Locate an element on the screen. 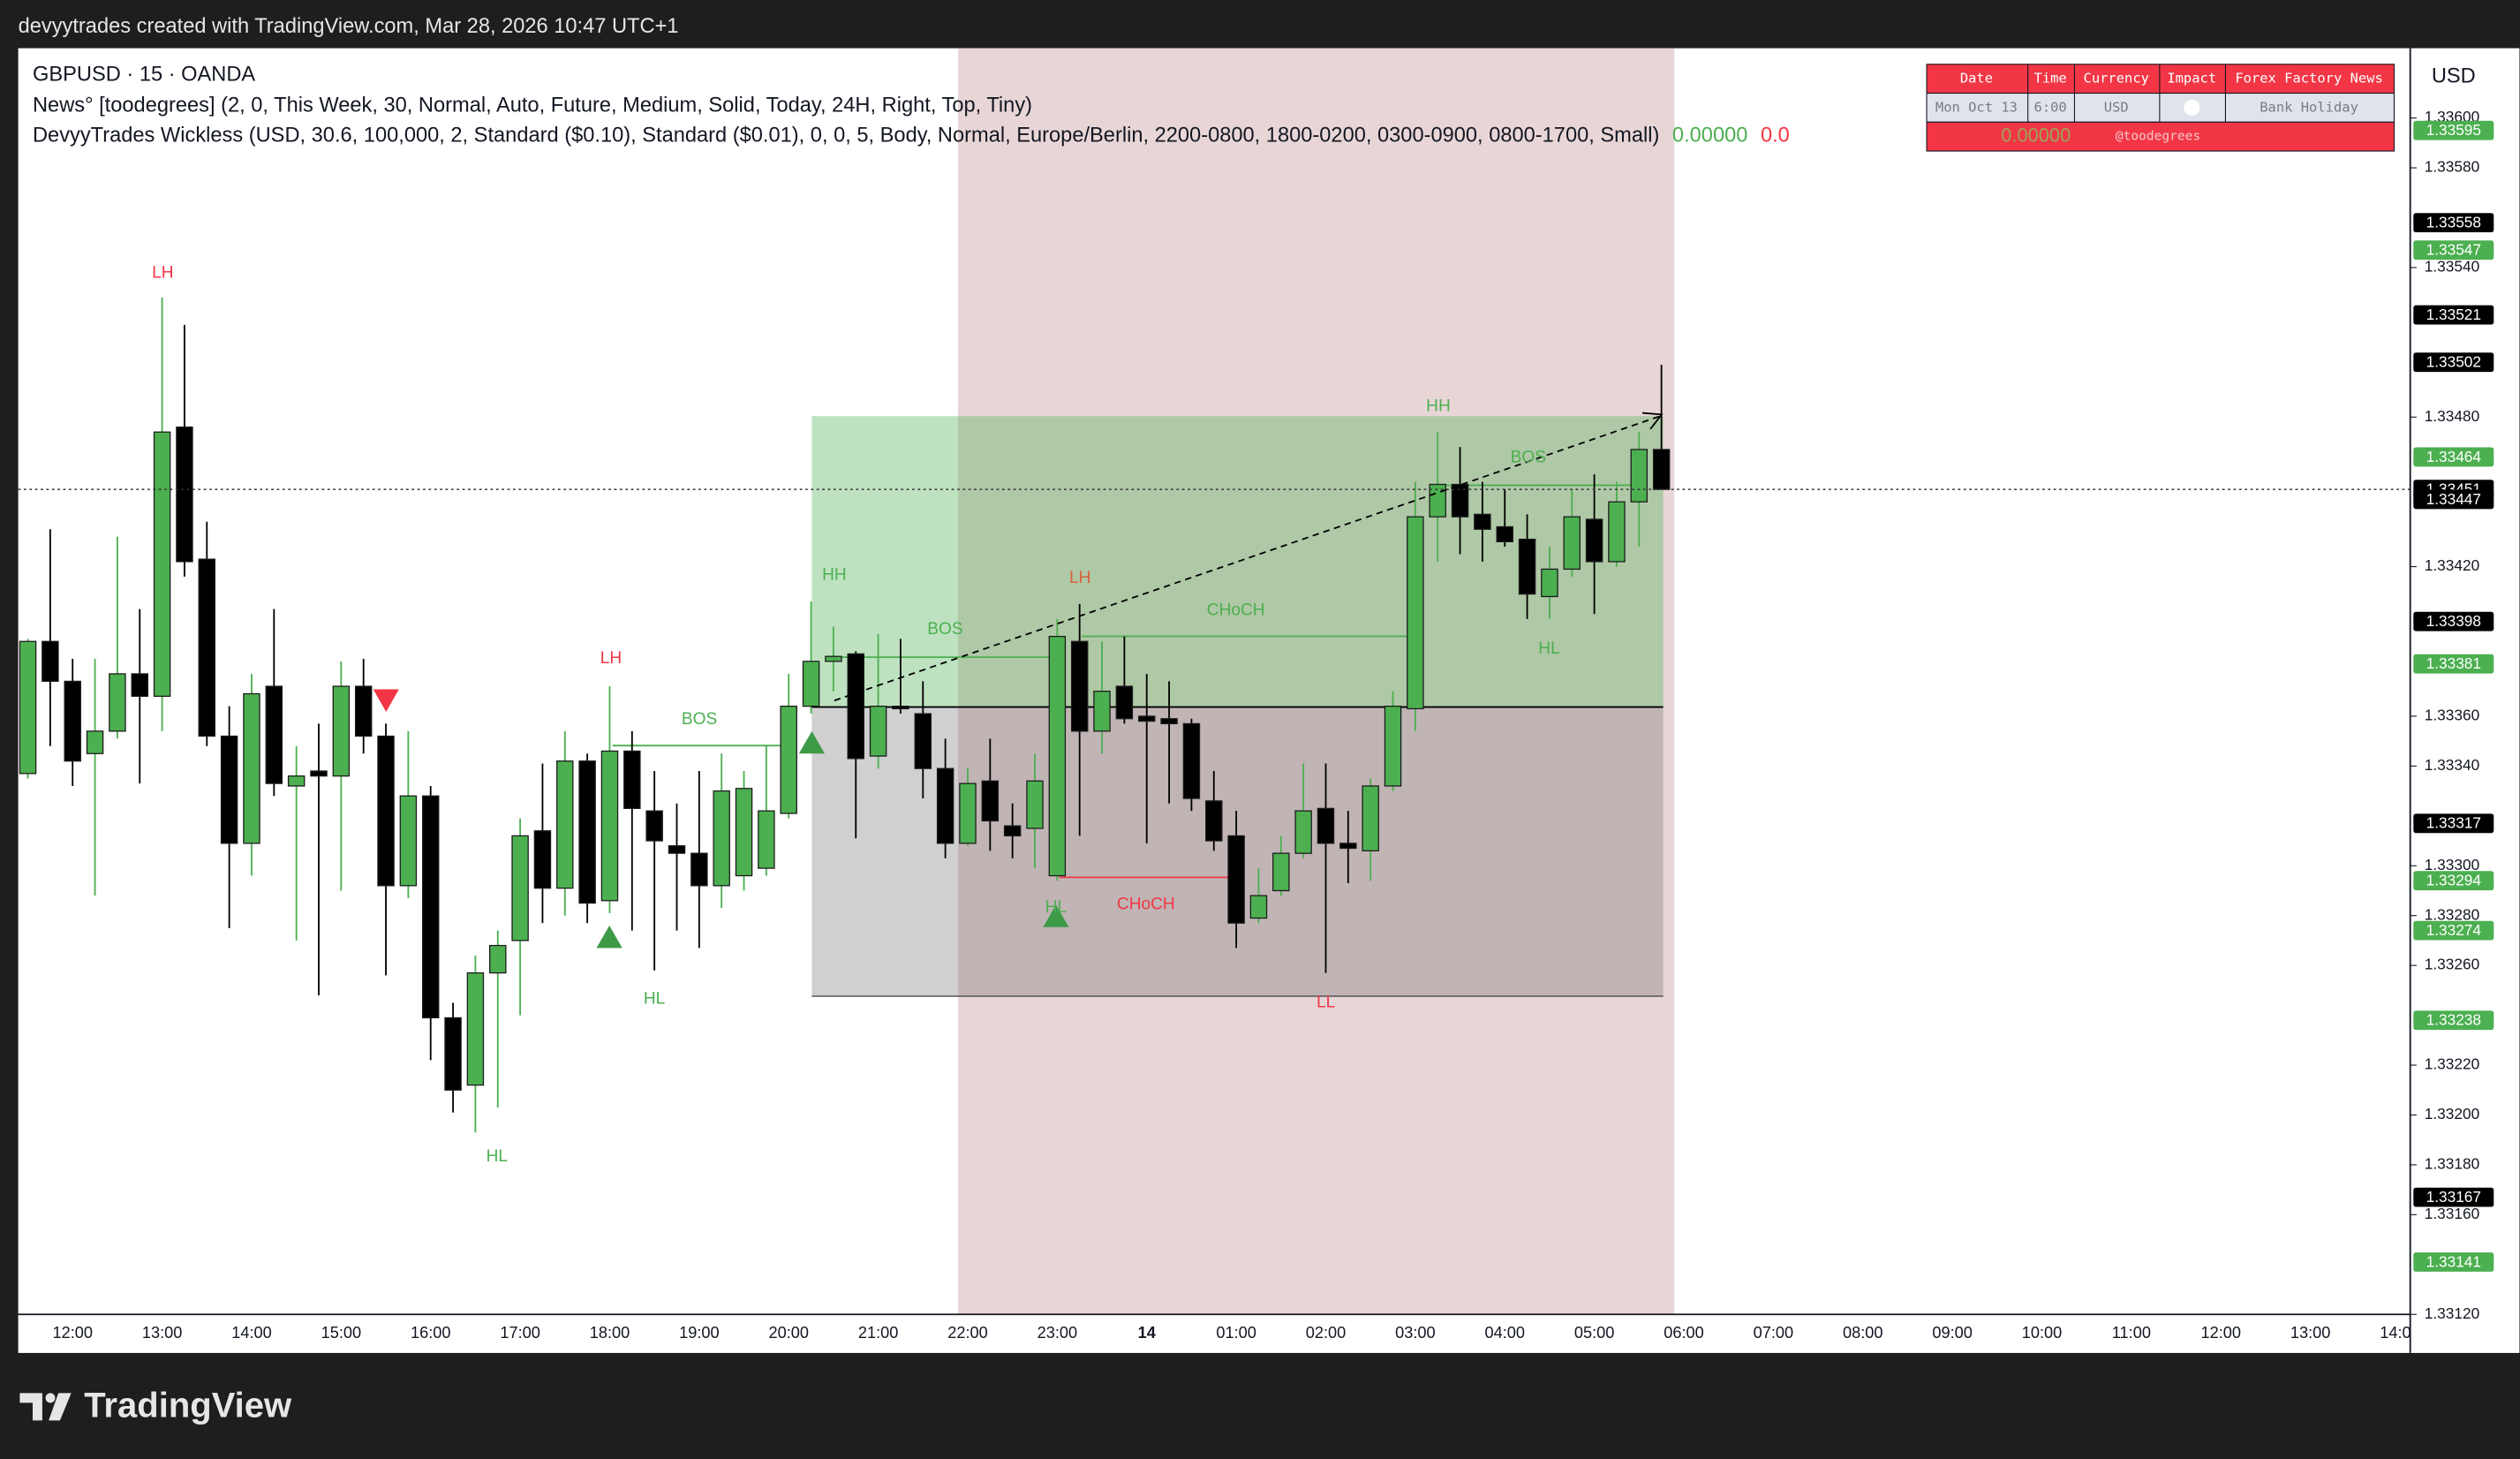 The width and height of the screenshot is (2520, 1459). price-tag-label: 1.33547 is located at coordinates (2453, 250).